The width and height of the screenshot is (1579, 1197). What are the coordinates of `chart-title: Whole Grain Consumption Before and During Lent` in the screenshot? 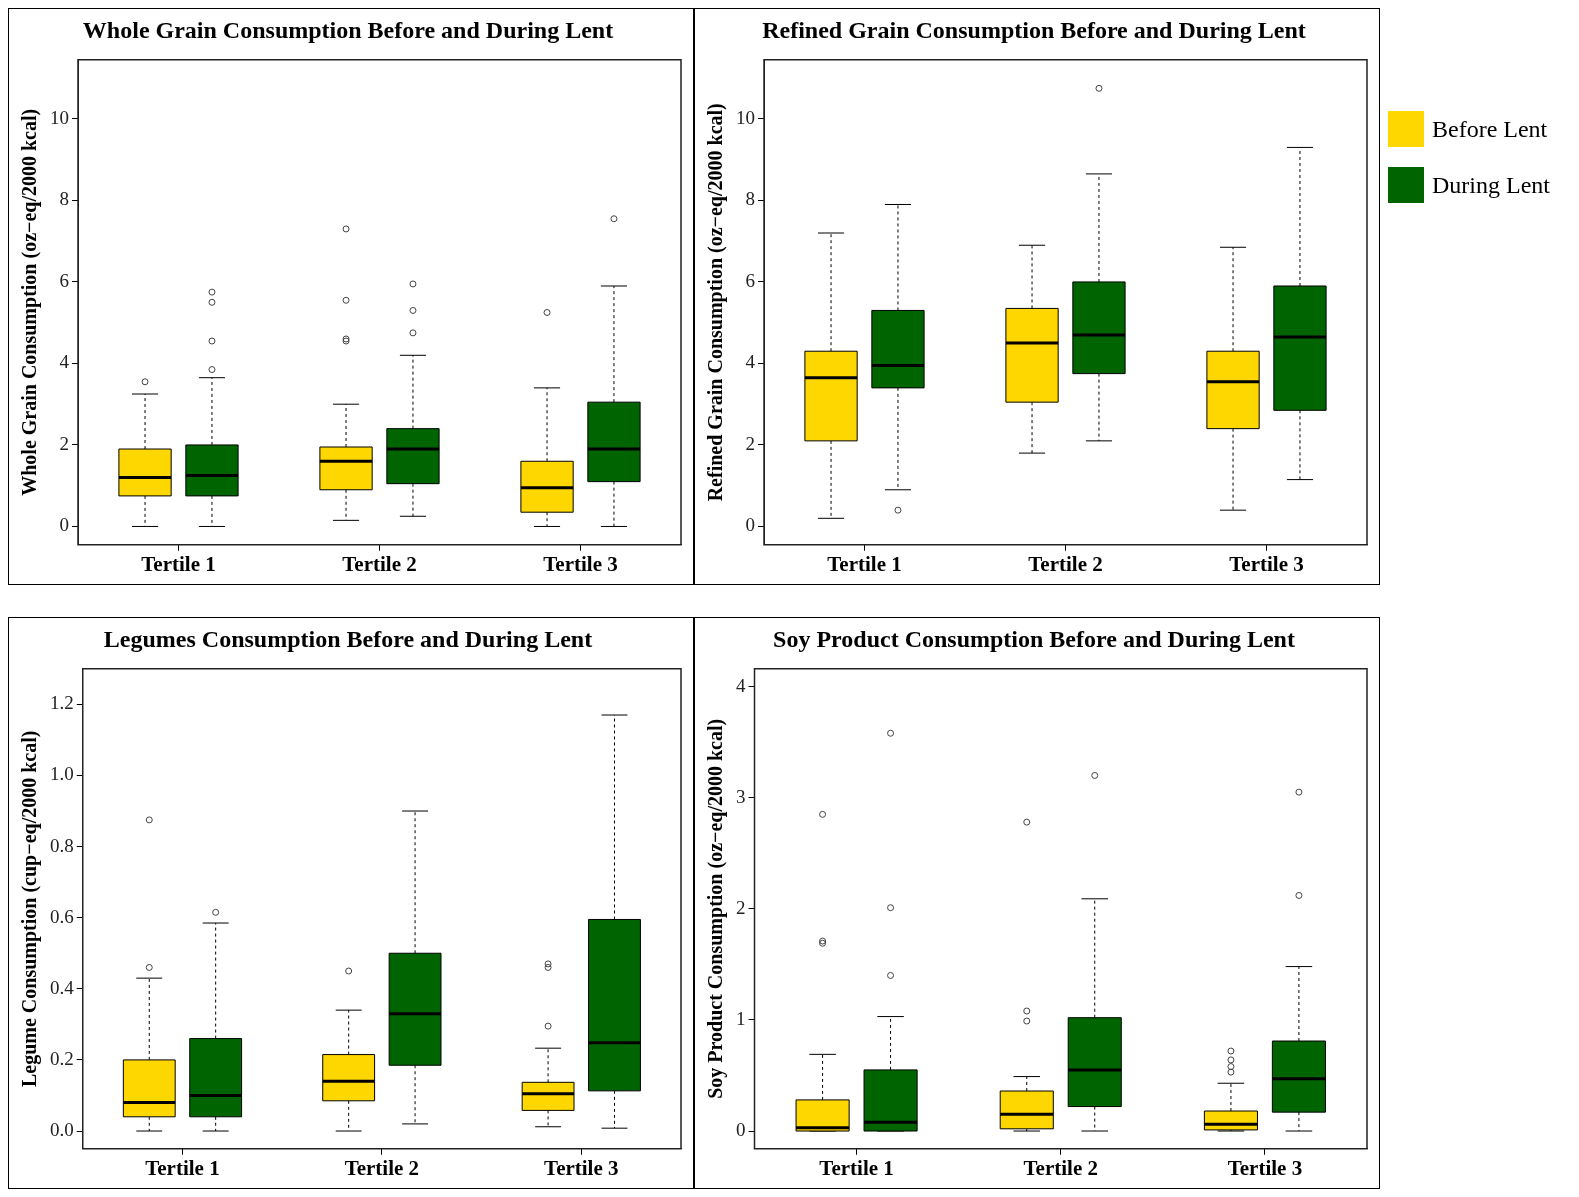 It's located at (348, 29).